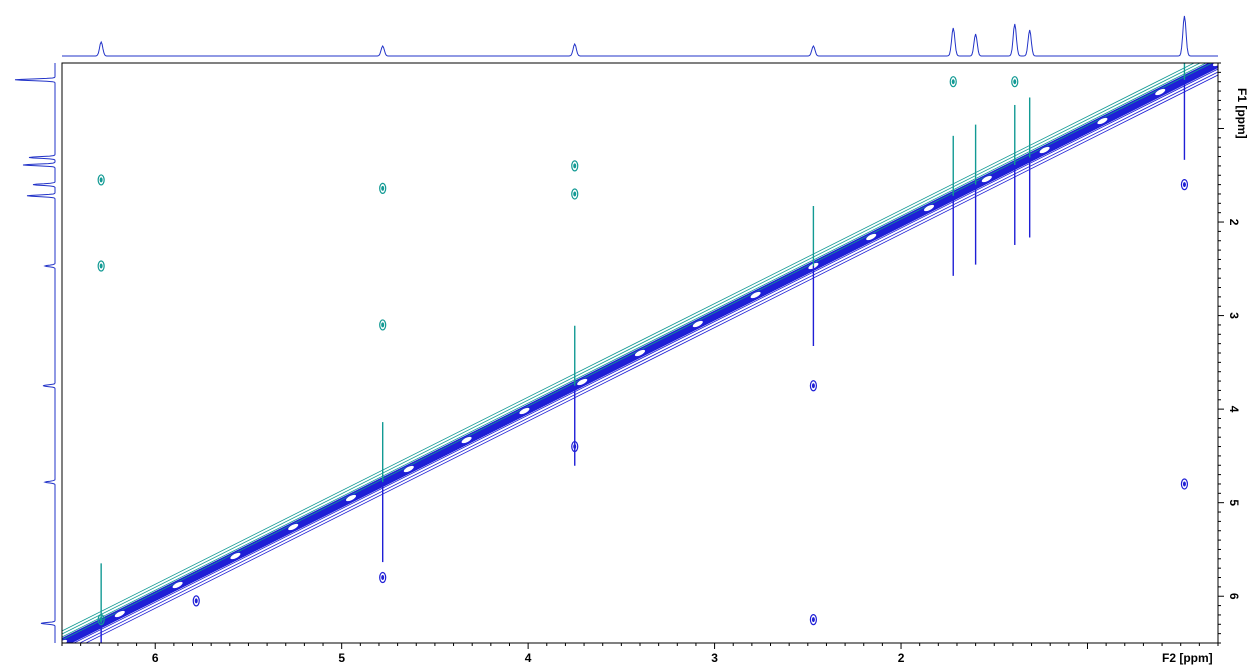 This screenshot has width=1248, height=668. What do you see at coordinates (35, 353) in the screenshot?
I see `f1-projection-trace` at bounding box center [35, 353].